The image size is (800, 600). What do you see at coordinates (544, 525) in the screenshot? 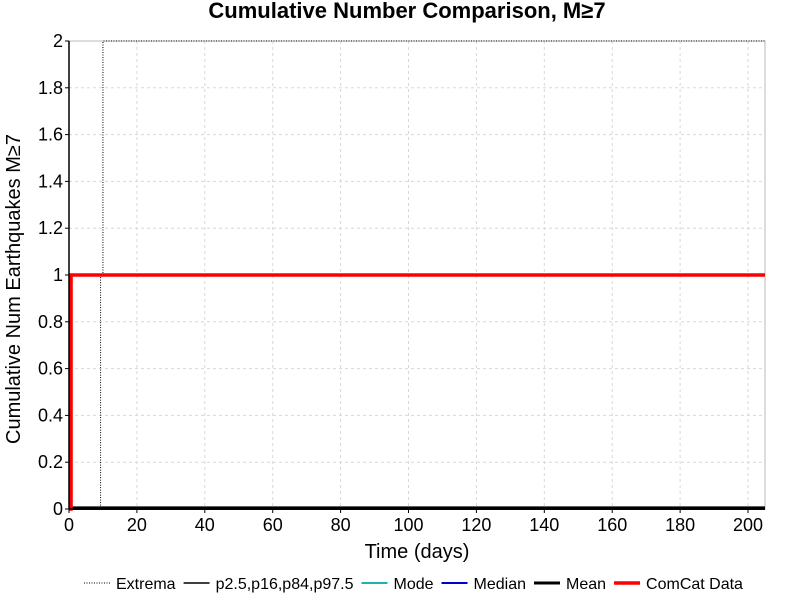
I see `x-tick-label: 140` at bounding box center [544, 525].